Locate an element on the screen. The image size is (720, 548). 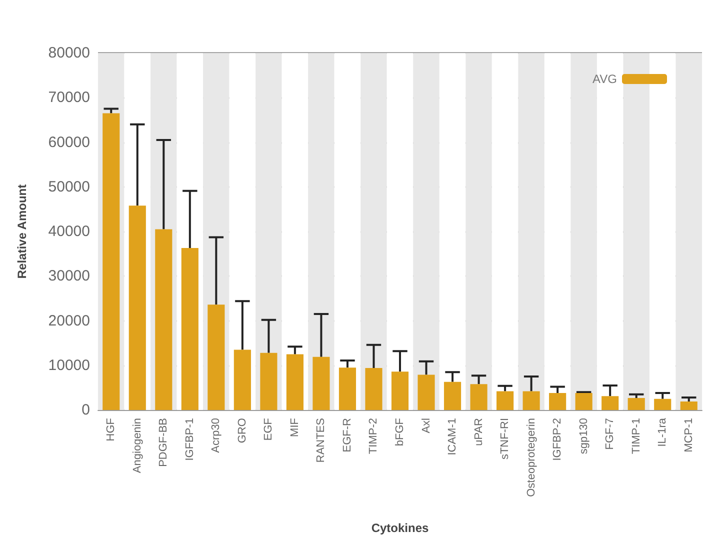
x-tick-label: Osteoprotegerin is located at coordinates (531, 457).